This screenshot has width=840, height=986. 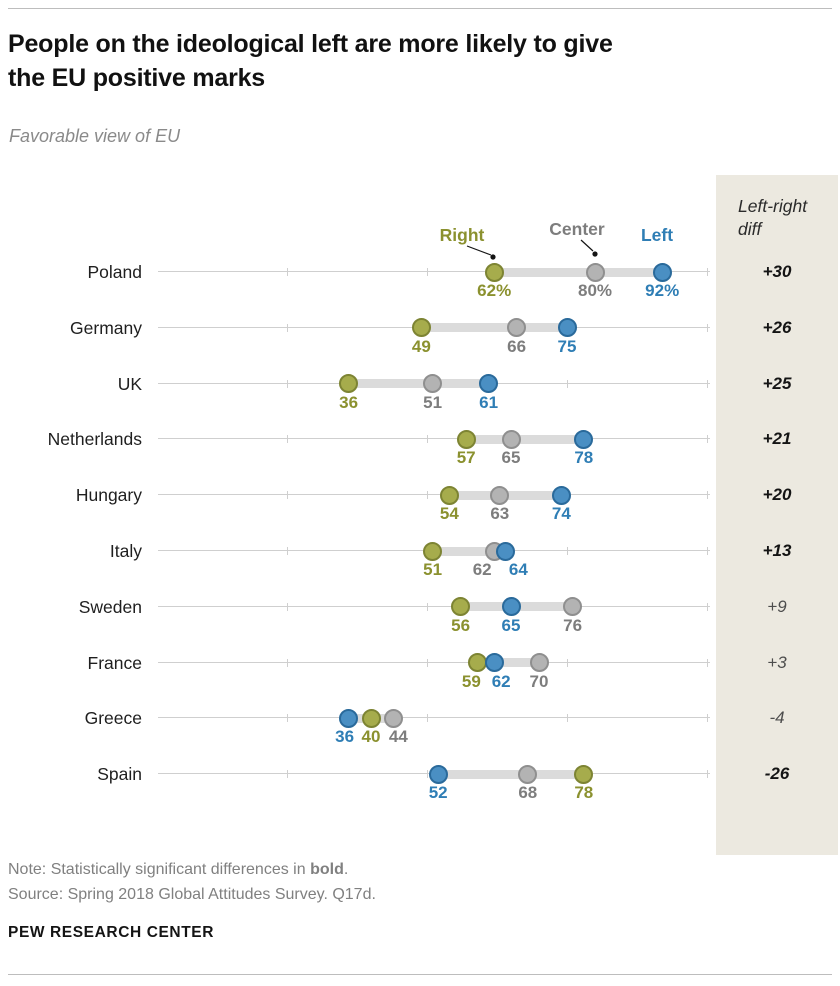 I want to click on chart-row: UK 36 51 61, so click(x=358, y=384).